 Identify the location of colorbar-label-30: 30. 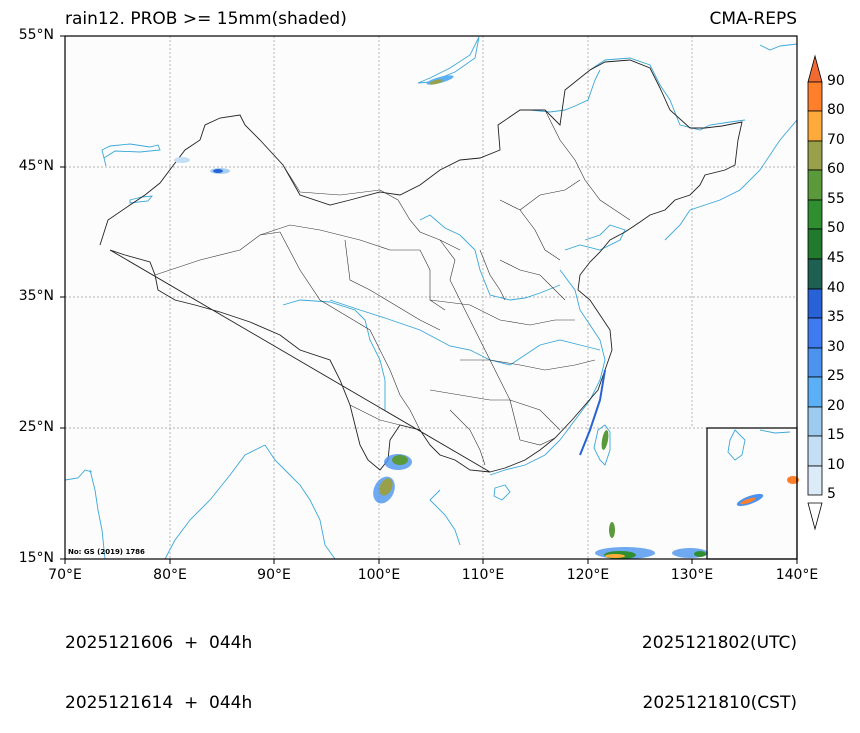
(836, 347).